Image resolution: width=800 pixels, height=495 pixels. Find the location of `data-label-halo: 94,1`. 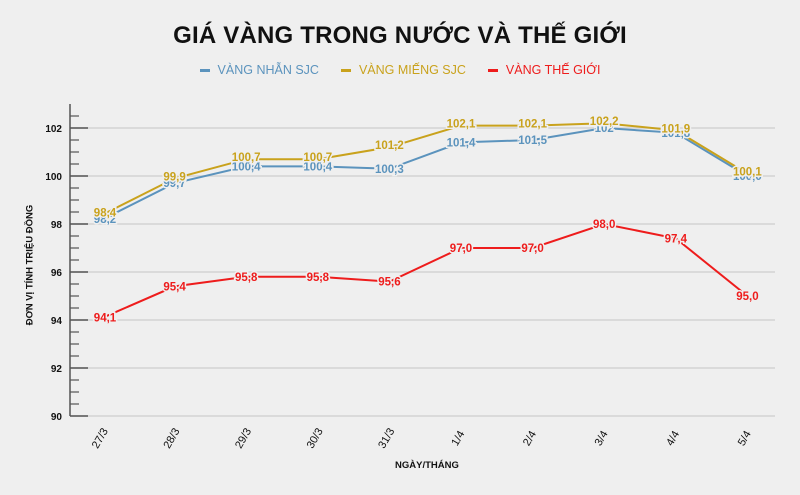

data-label-halo: 94,1 is located at coordinates (105, 319).